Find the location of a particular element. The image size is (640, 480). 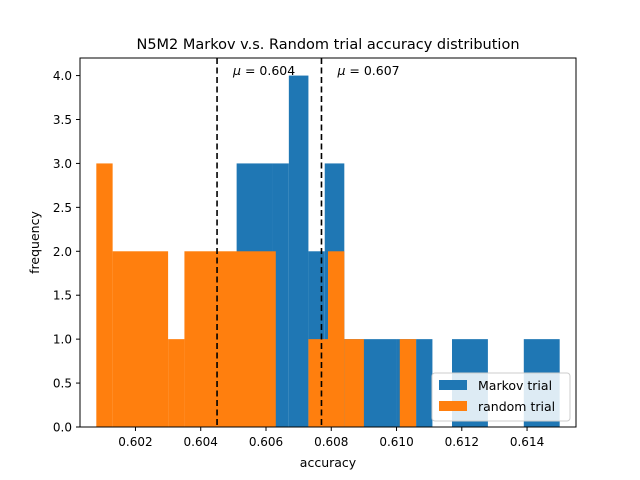

x-tick-label: 0.604 is located at coordinates (201, 442).